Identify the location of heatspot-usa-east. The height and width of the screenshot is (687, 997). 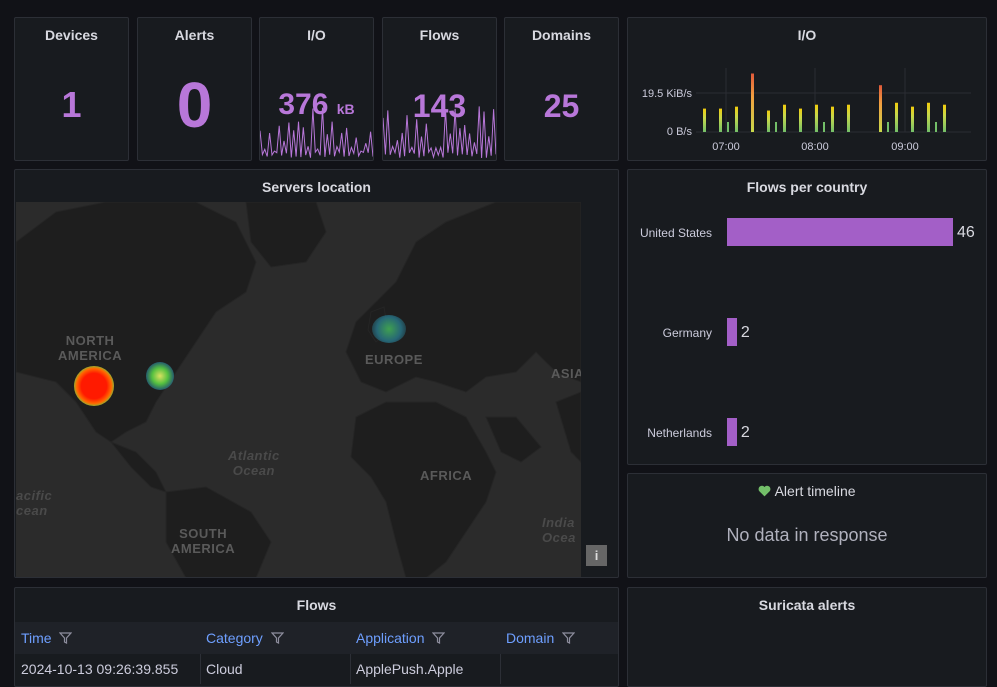
(160, 376).